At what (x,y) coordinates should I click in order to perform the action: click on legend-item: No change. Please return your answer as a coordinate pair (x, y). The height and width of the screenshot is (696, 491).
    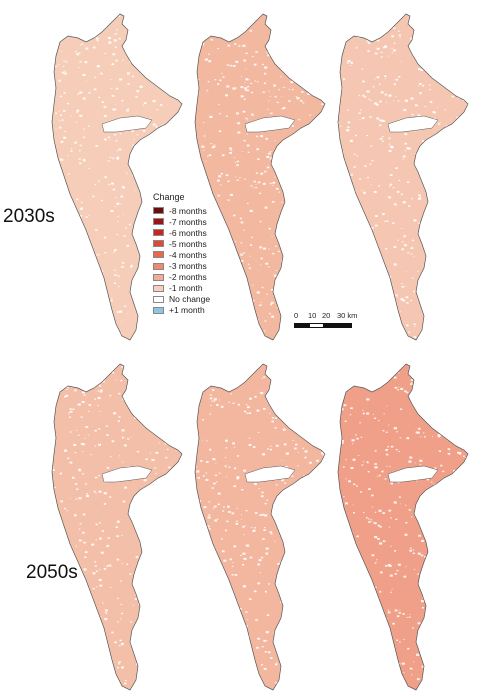
    Looking at the image, I should click on (208, 299).